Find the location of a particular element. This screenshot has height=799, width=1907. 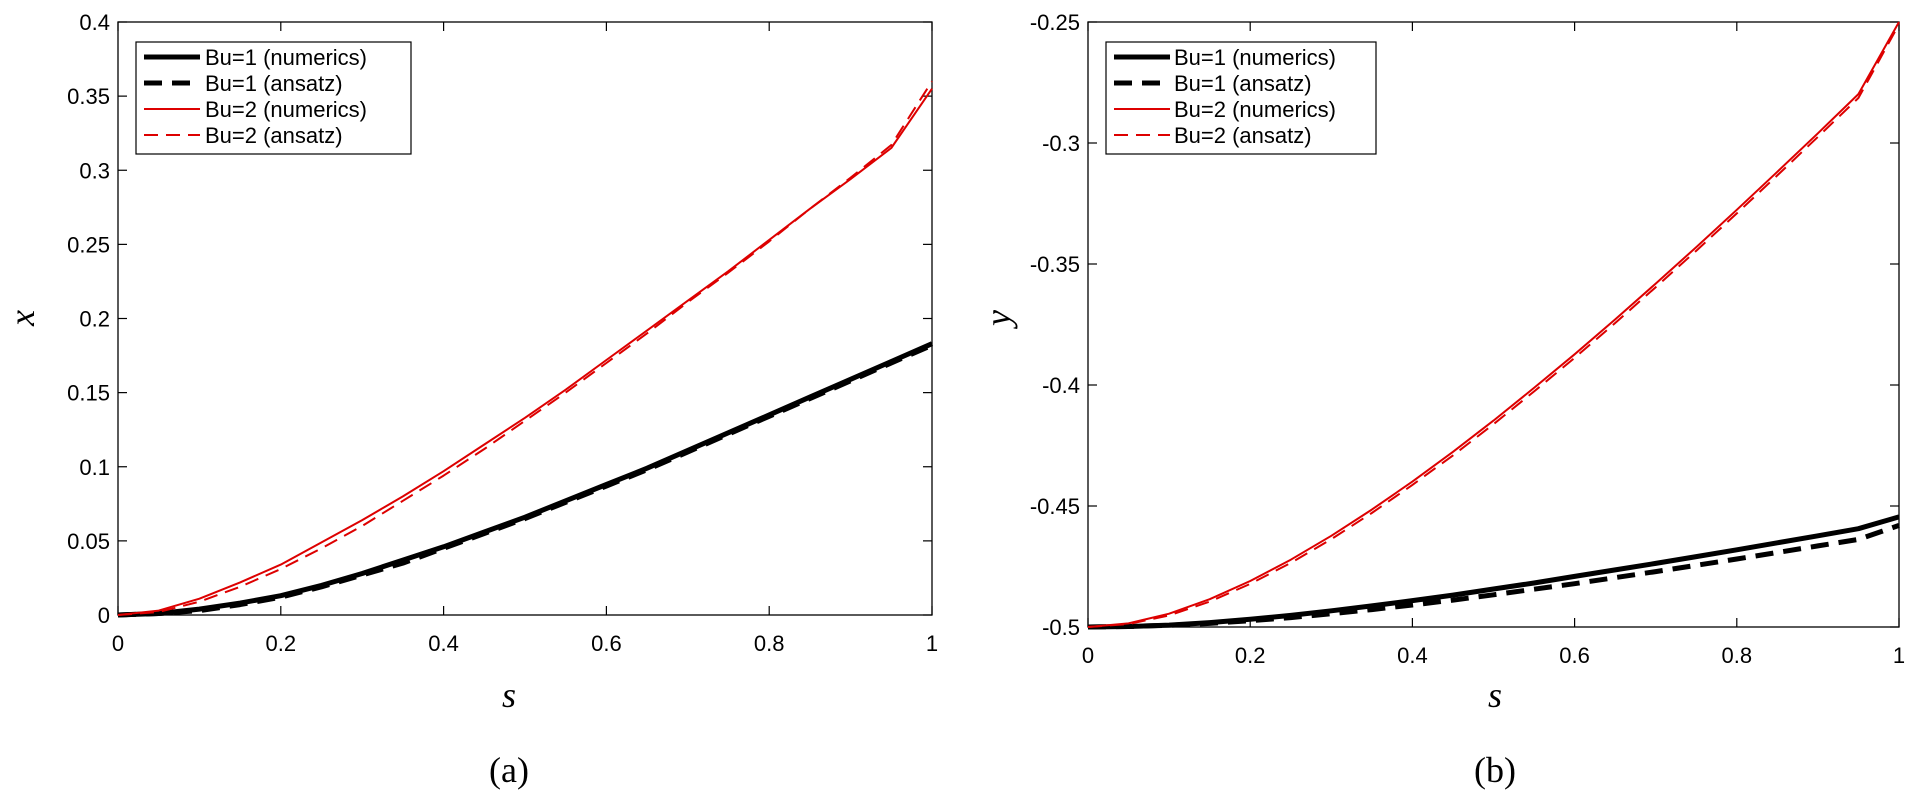

y-tick-label: 0.3 is located at coordinates (94, 170).